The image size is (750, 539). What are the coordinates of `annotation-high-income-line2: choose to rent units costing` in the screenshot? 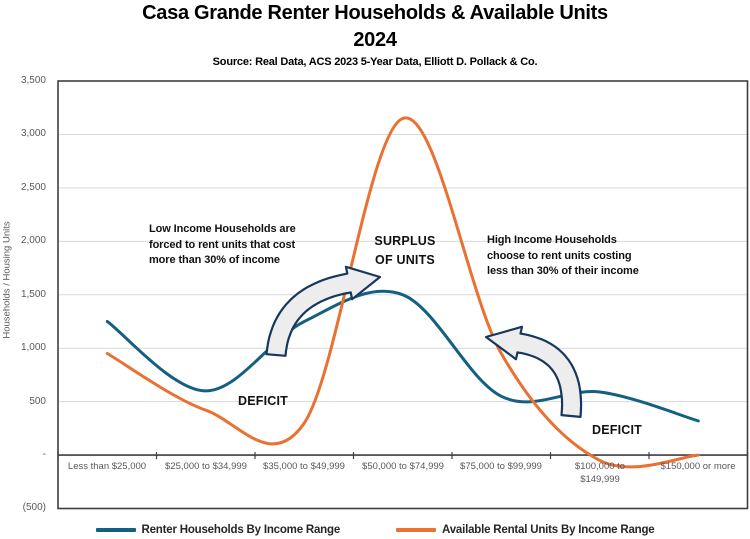 It's located at (559, 255).